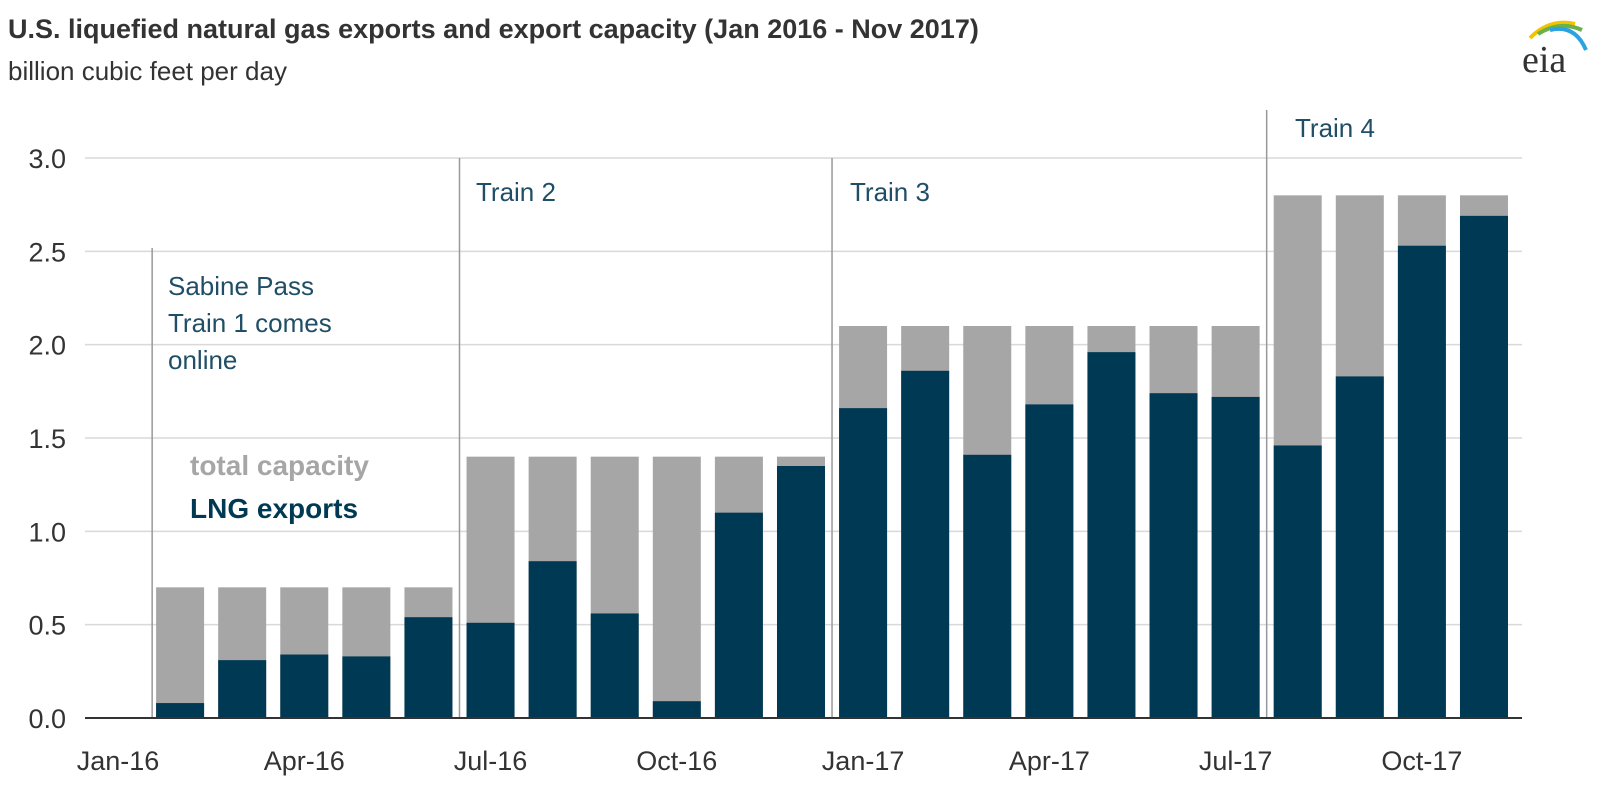  What do you see at coordinates (1236, 761) in the screenshot?
I see `x-tick-label: Jul-17` at bounding box center [1236, 761].